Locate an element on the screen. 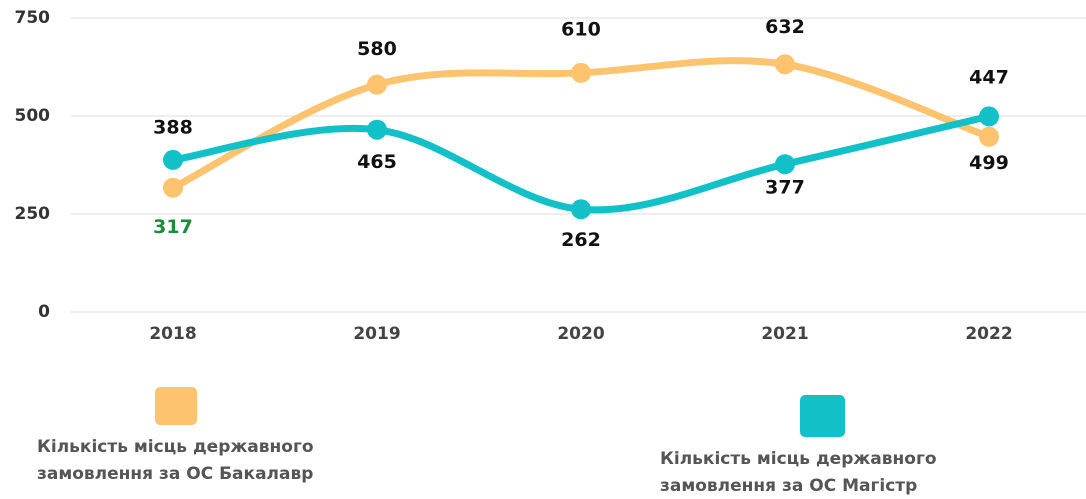  y-tick-label: 0 is located at coordinates (44, 312).